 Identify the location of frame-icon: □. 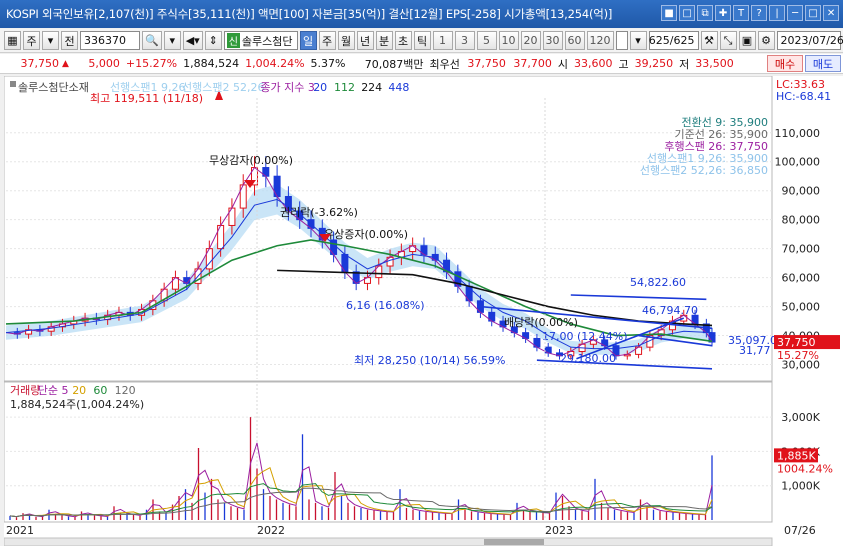
(687, 13).